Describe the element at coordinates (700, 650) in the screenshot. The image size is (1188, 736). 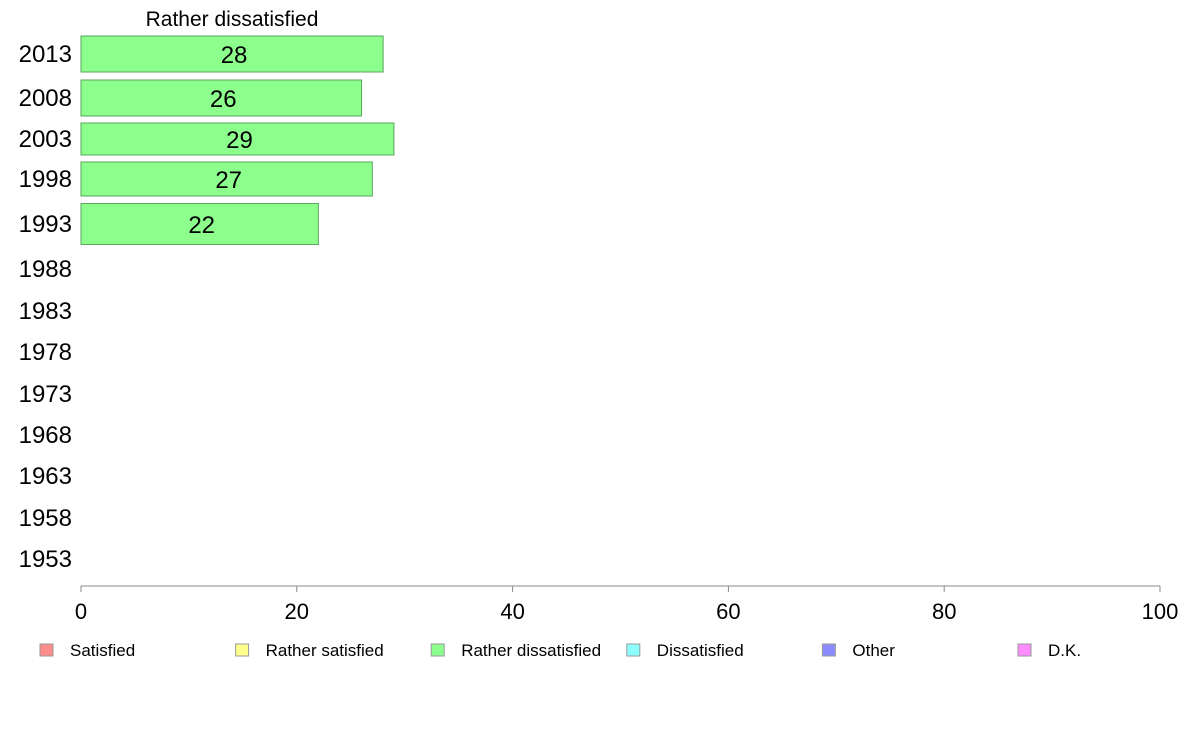
I see `legend-label-3: Dissatisfied` at that location.